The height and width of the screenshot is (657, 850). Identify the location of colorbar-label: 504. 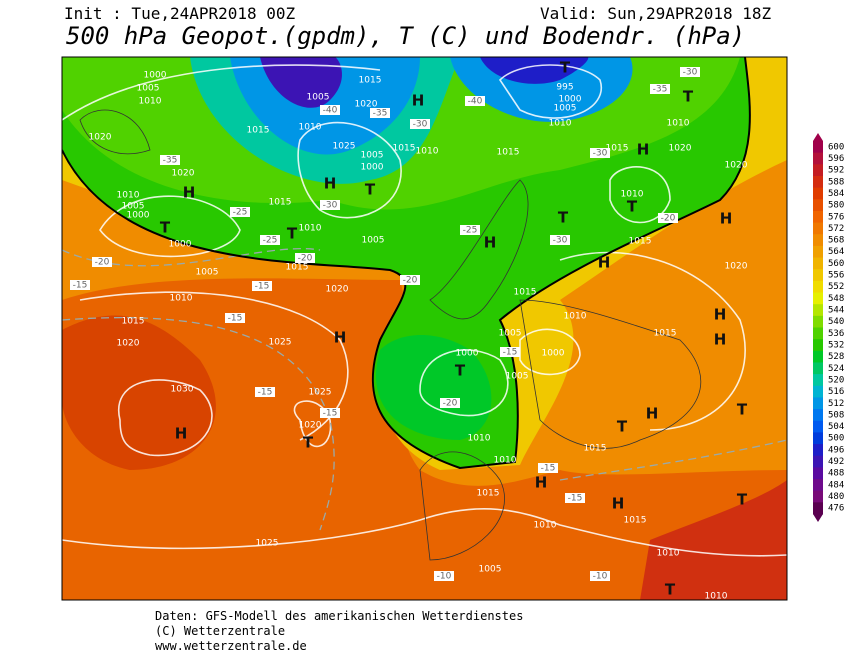
(836, 427).